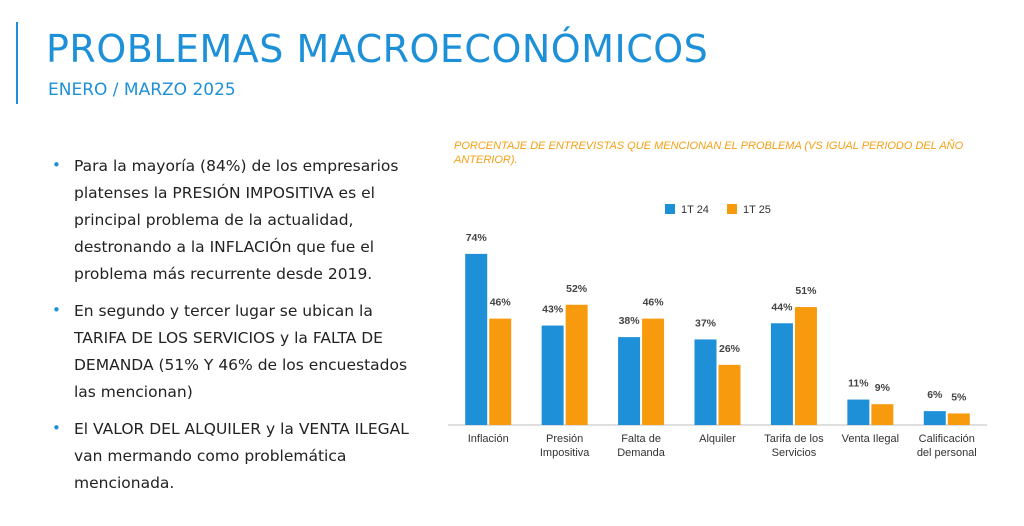 The image size is (1024, 526). I want to click on data-label: 9%, so click(883, 388).